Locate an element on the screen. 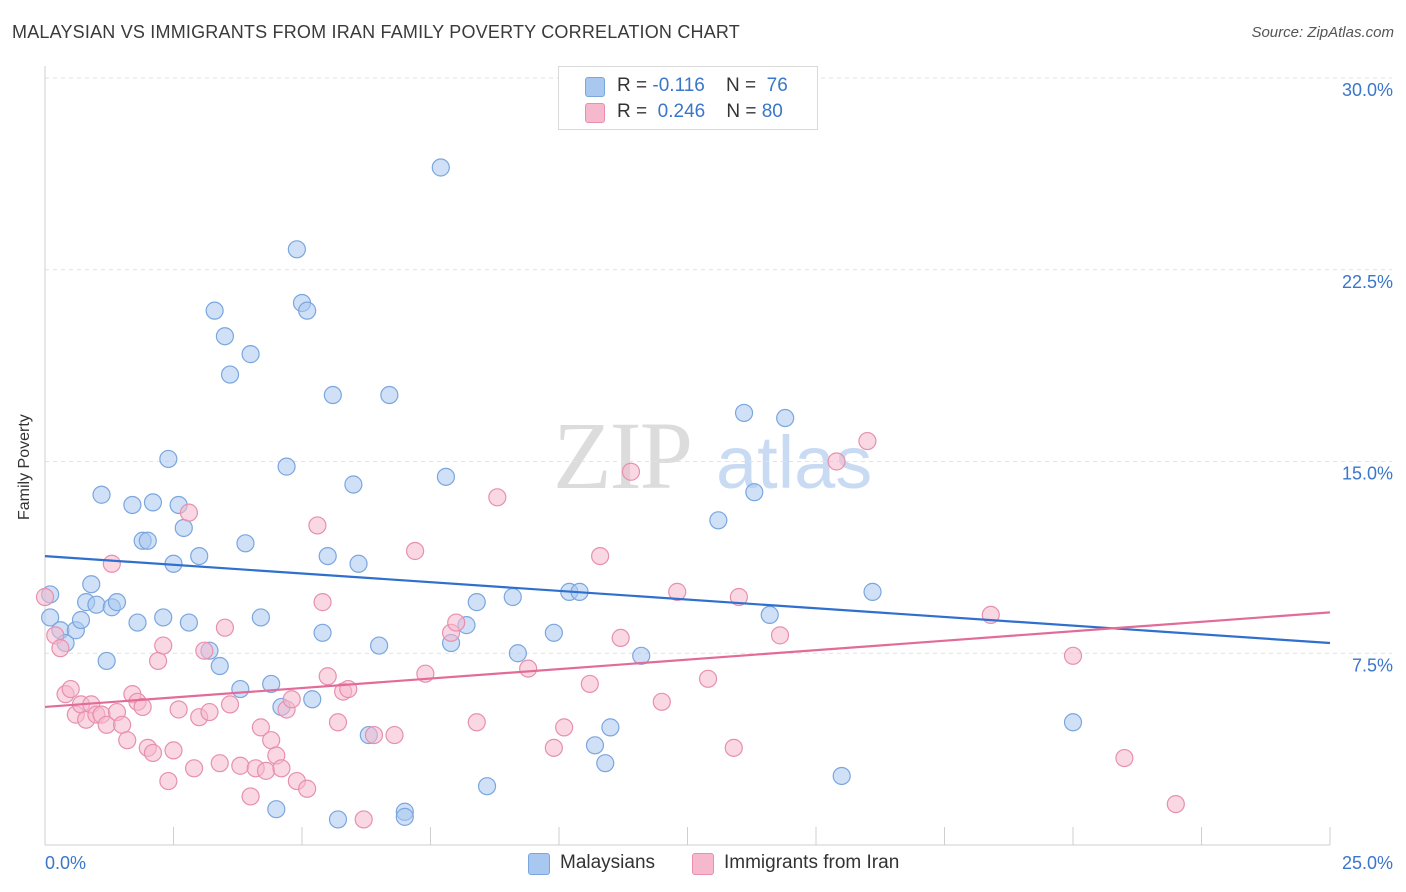  legend-bottom-label: Immigrants from Iran is located at coordinates (812, 862).